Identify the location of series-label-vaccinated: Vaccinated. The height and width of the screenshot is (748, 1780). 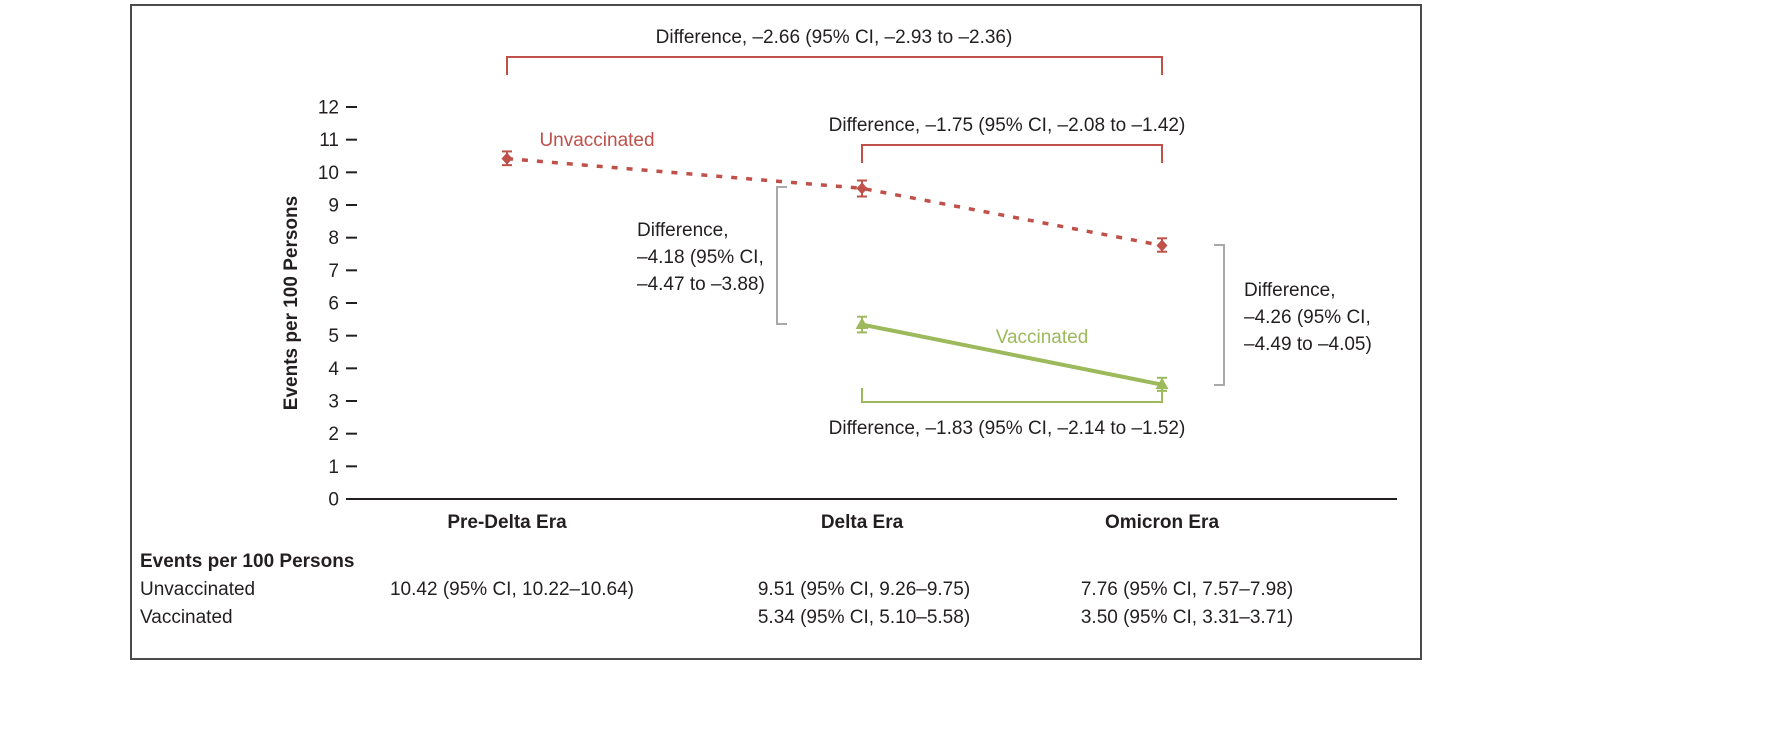
(1042, 337).